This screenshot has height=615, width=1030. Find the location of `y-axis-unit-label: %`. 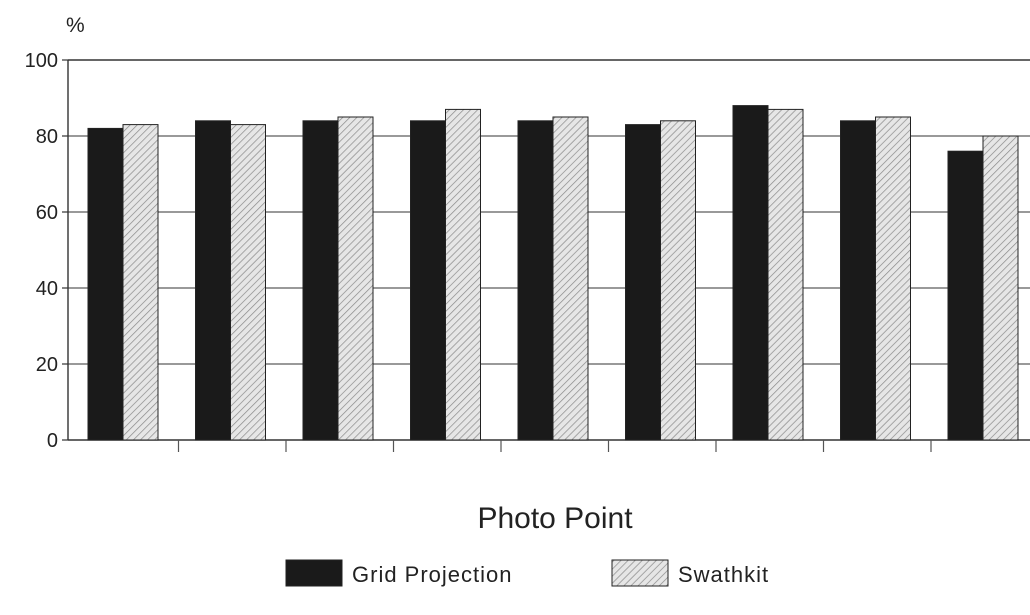

y-axis-unit-label: % is located at coordinates (75, 25).